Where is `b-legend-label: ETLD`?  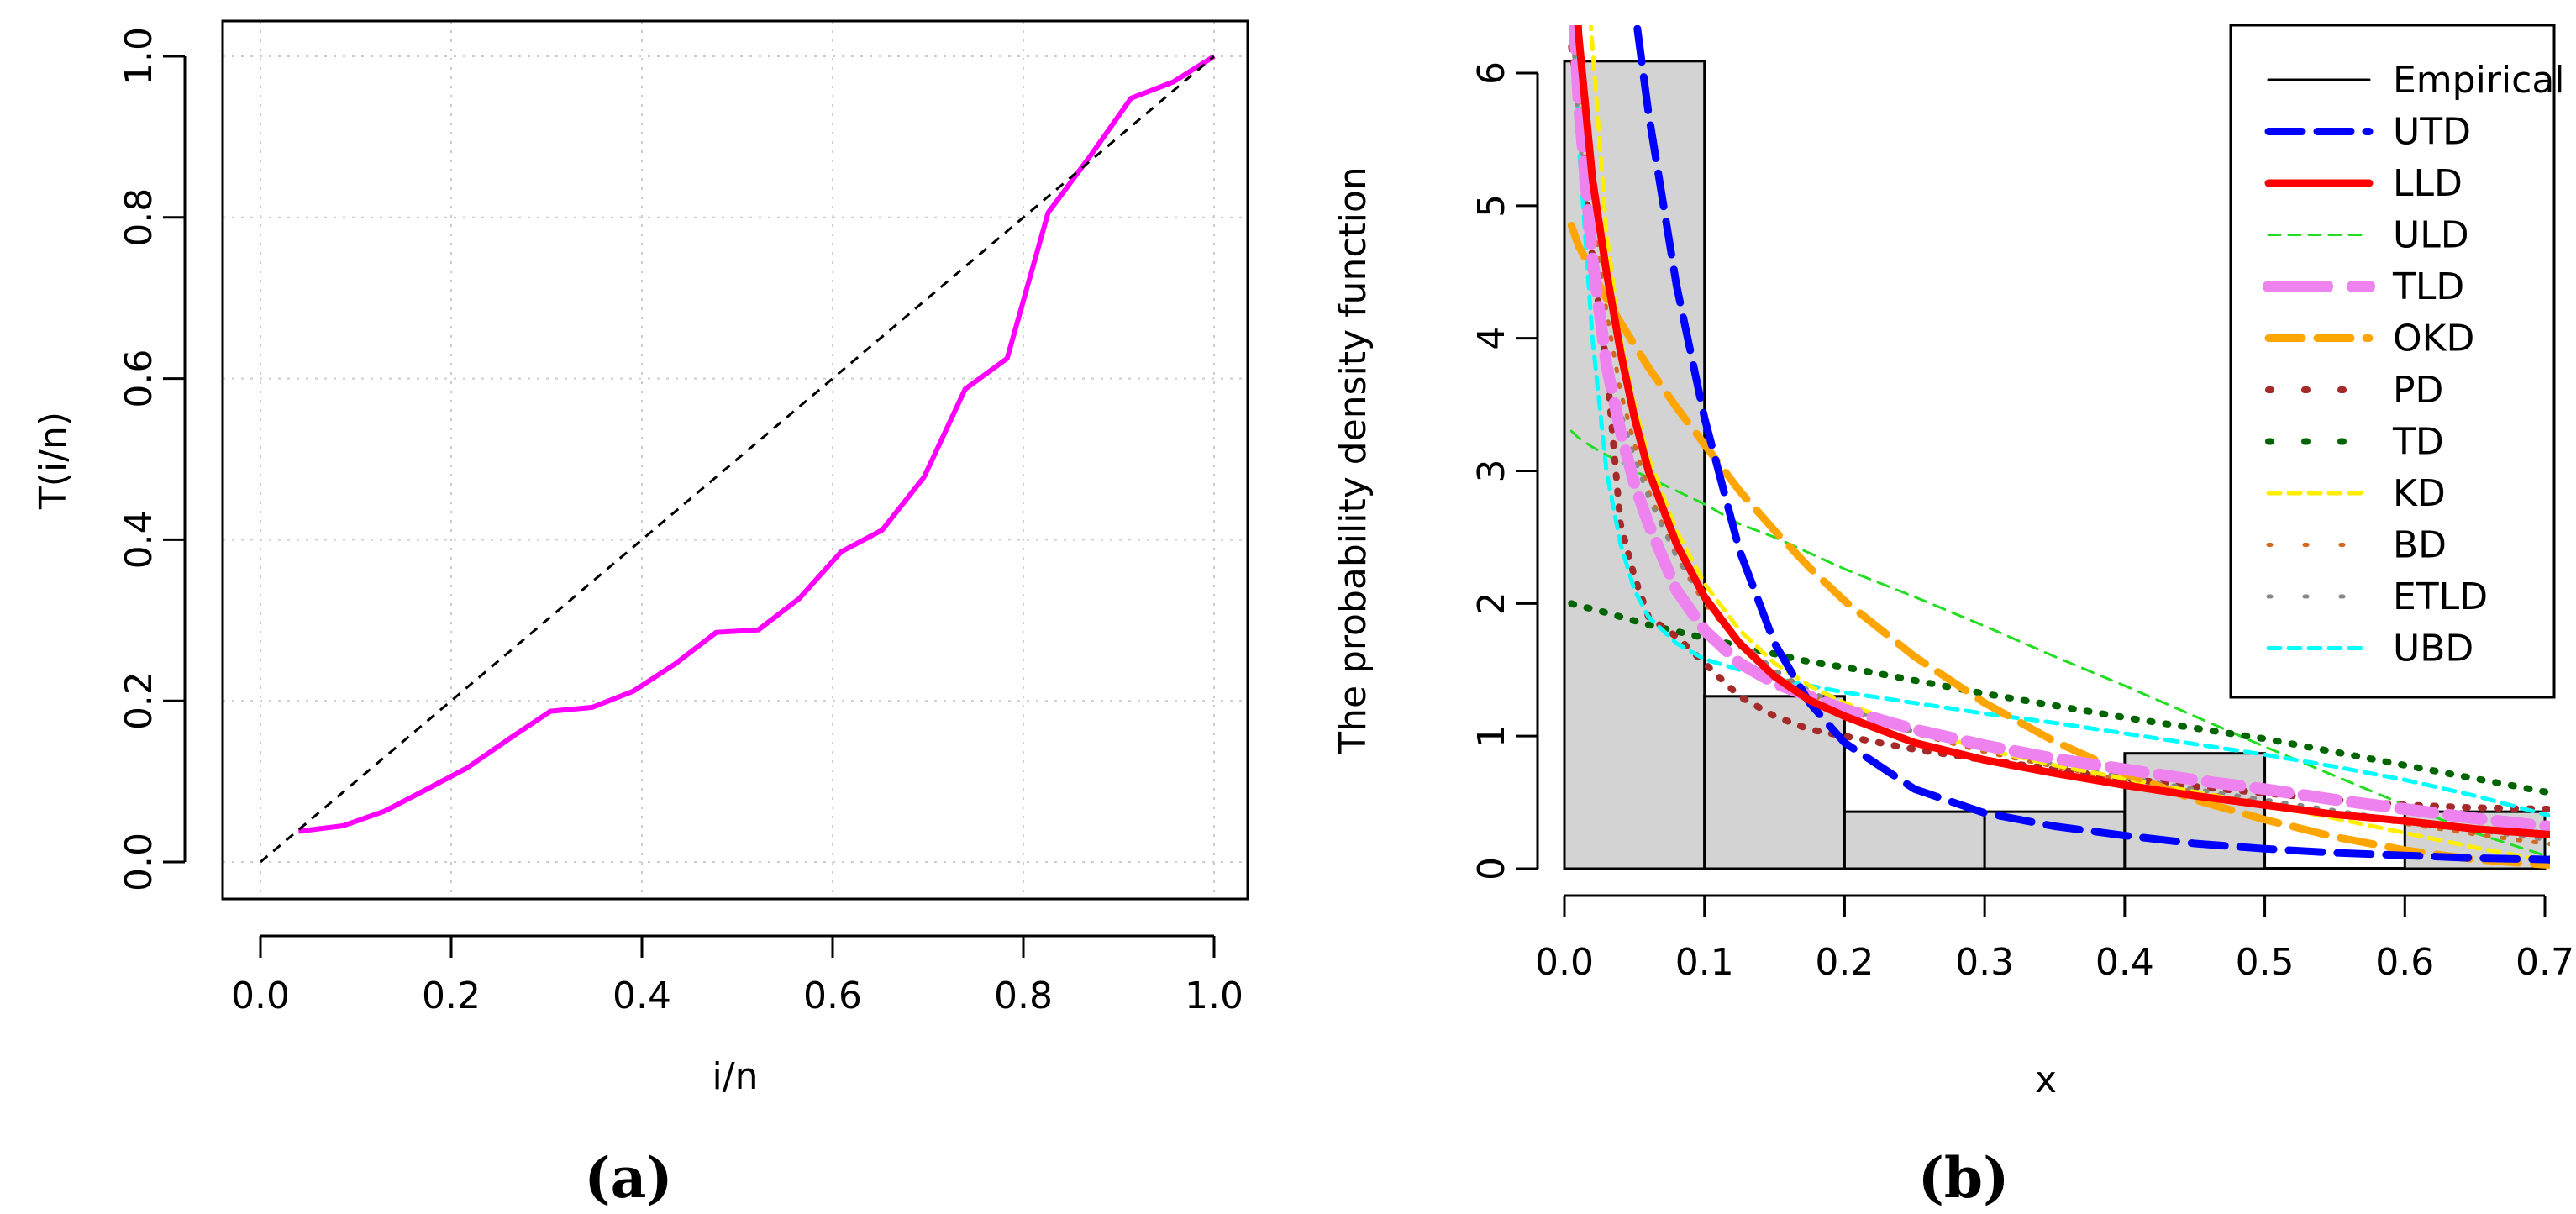
b-legend-label: ETLD is located at coordinates (2440, 596).